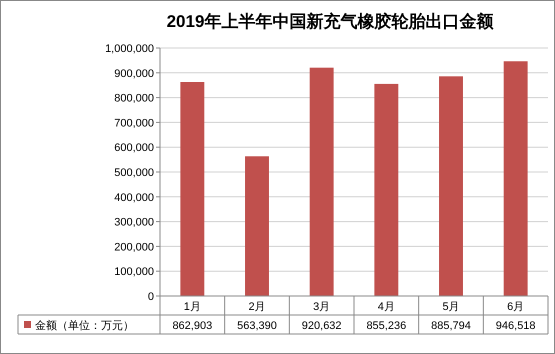 This screenshot has height=354, width=555. Describe the element at coordinates (257, 326) in the screenshot. I see `data-label: 563,390` at that location.